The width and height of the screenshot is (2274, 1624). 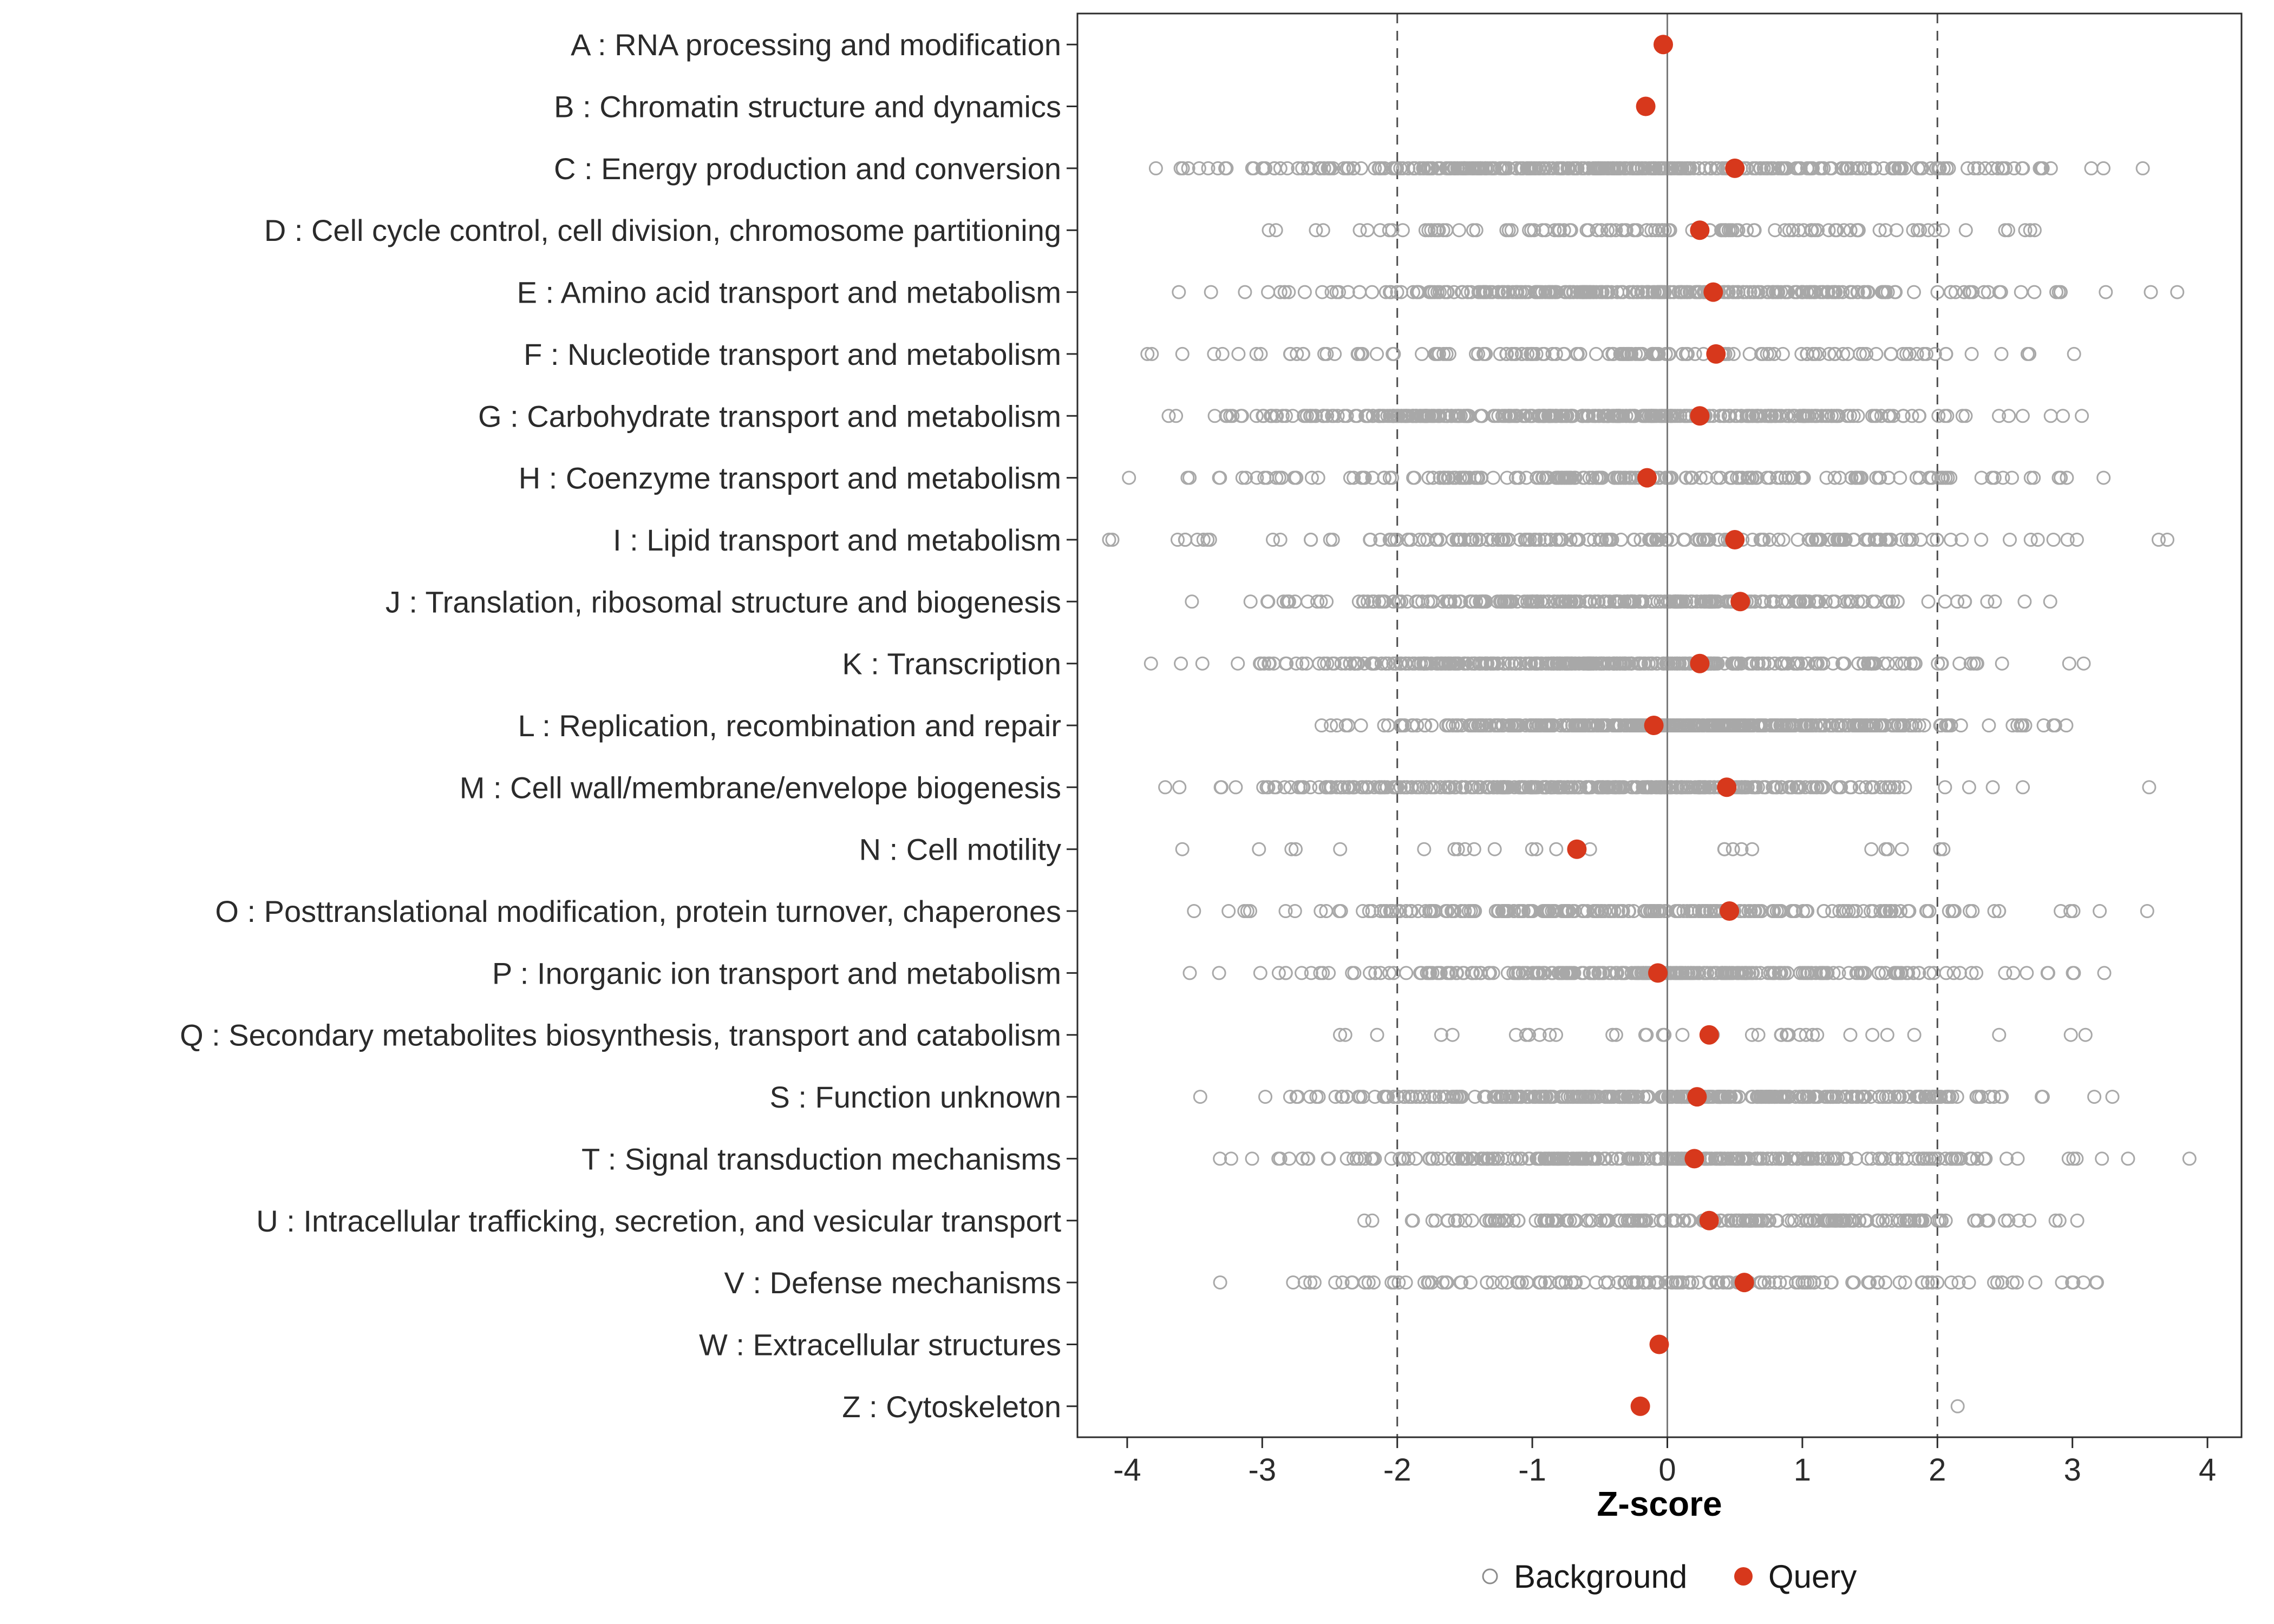 What do you see at coordinates (816, 45) in the screenshot?
I see `category-label: A : RNA processing and modification` at bounding box center [816, 45].